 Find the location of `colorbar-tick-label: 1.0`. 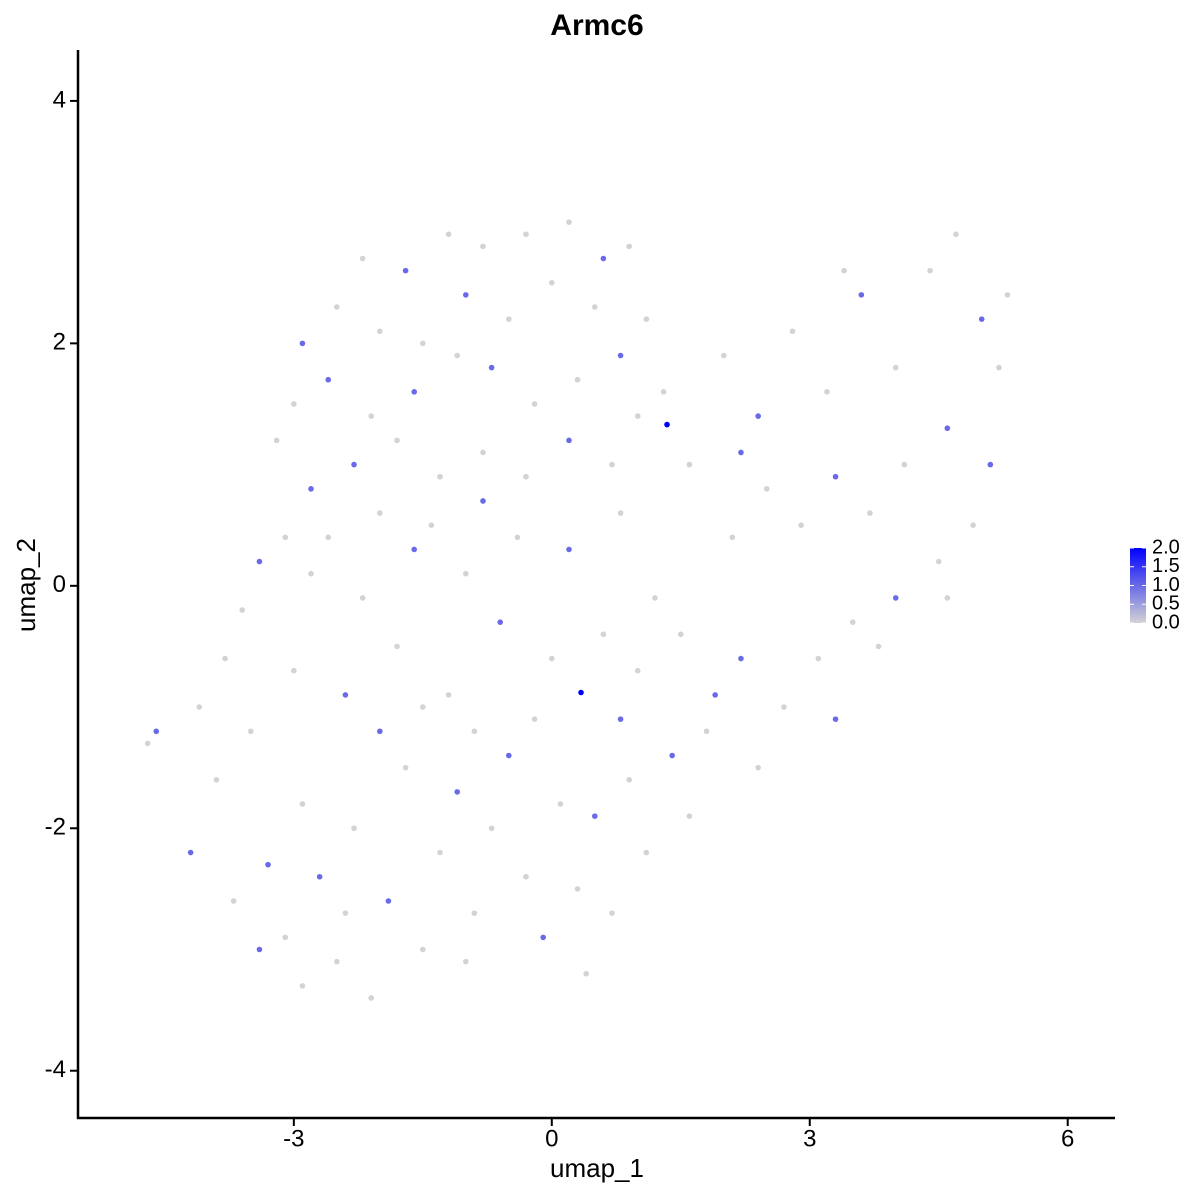

colorbar-tick-label: 1.0 is located at coordinates (1166, 585).